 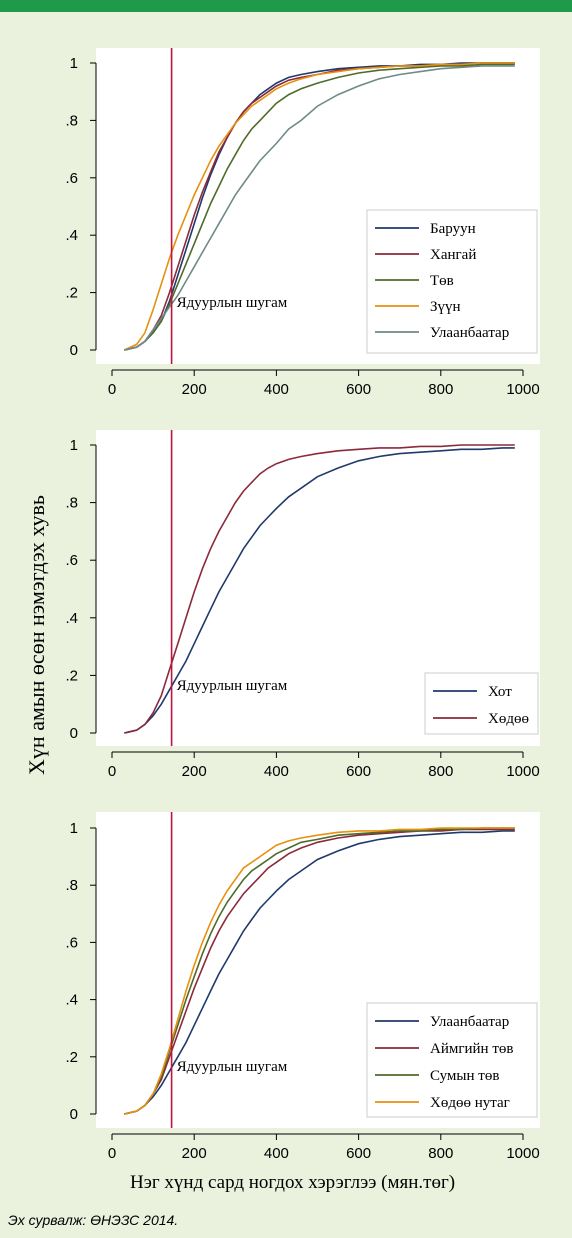 What do you see at coordinates (293, 1182) in the screenshot?
I see `x-axis-title: Нэг хүнд сард ногдох хэрэглээ (мян.төг)` at bounding box center [293, 1182].